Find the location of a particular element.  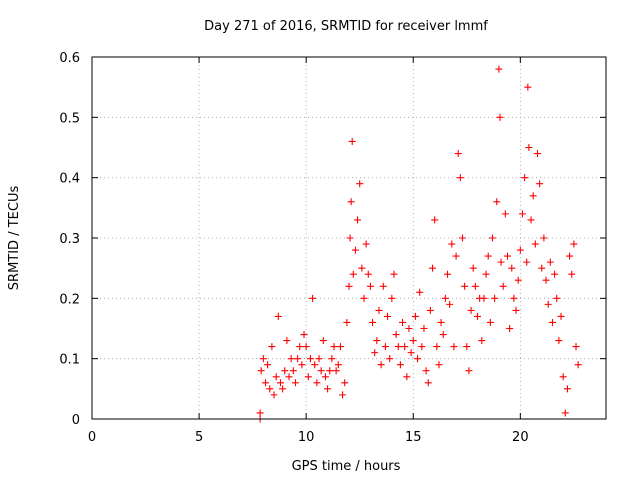

y-tick-label: 0.3 is located at coordinates (69, 239).